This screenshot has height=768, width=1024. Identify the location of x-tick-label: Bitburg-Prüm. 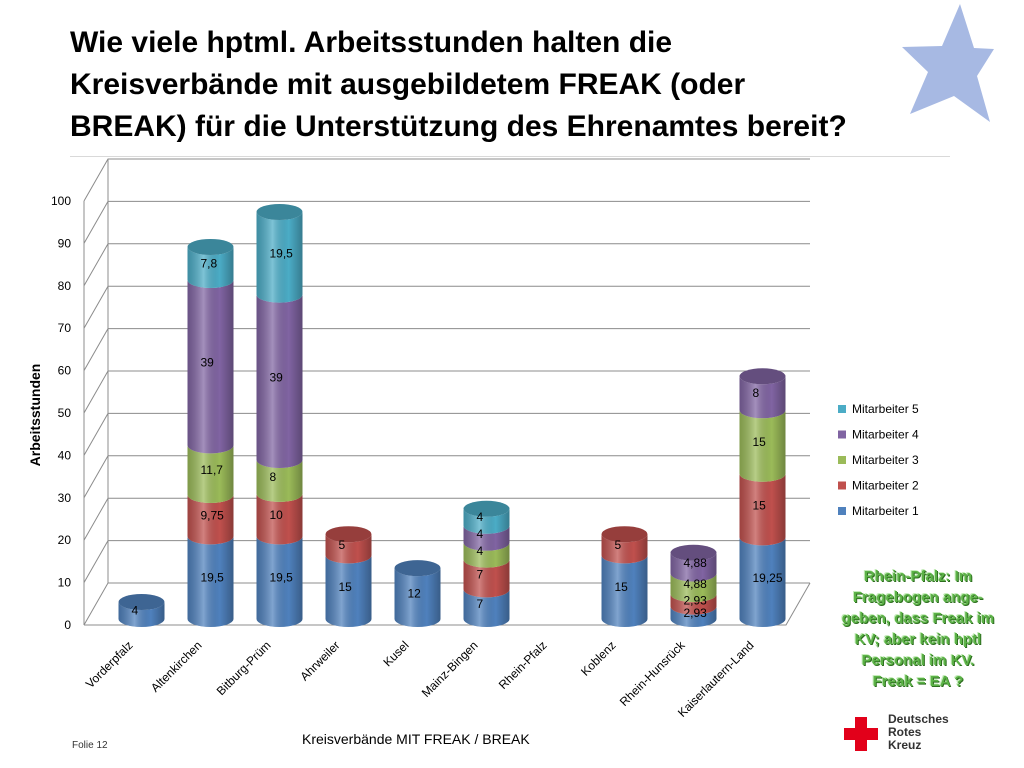
(244, 668).